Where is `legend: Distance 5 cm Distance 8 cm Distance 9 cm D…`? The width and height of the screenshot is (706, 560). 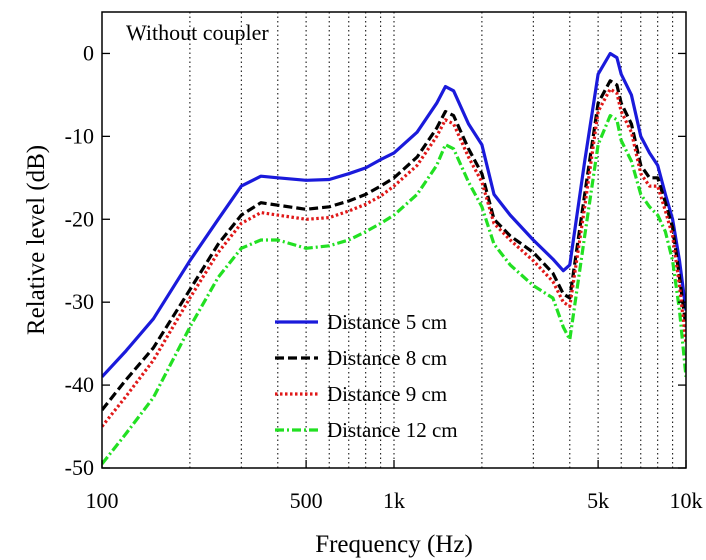 legend: Distance 5 cm Distance 8 cm Distance 9 cm D… is located at coordinates (366, 376).